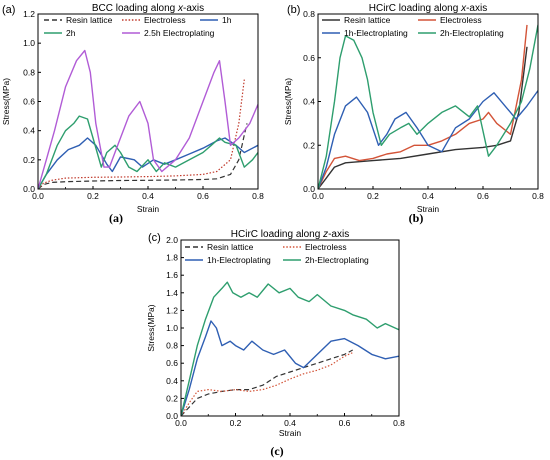 Image resolution: width=550 pixels, height=460 pixels. I want to click on panel-label: (a), so click(8, 10).